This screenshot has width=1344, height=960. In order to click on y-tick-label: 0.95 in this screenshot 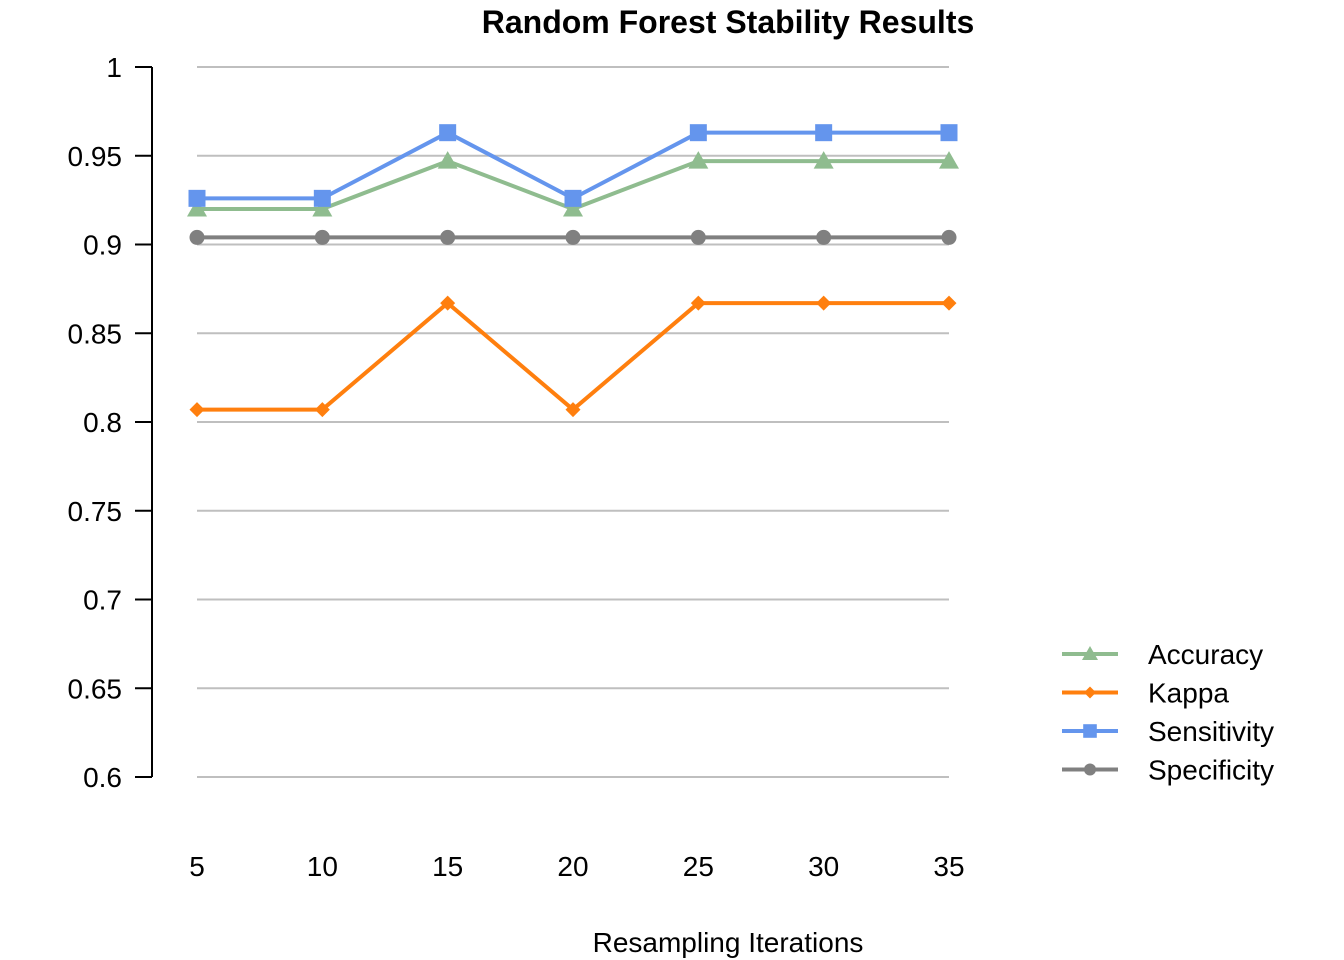, I will do `click(95, 156)`.